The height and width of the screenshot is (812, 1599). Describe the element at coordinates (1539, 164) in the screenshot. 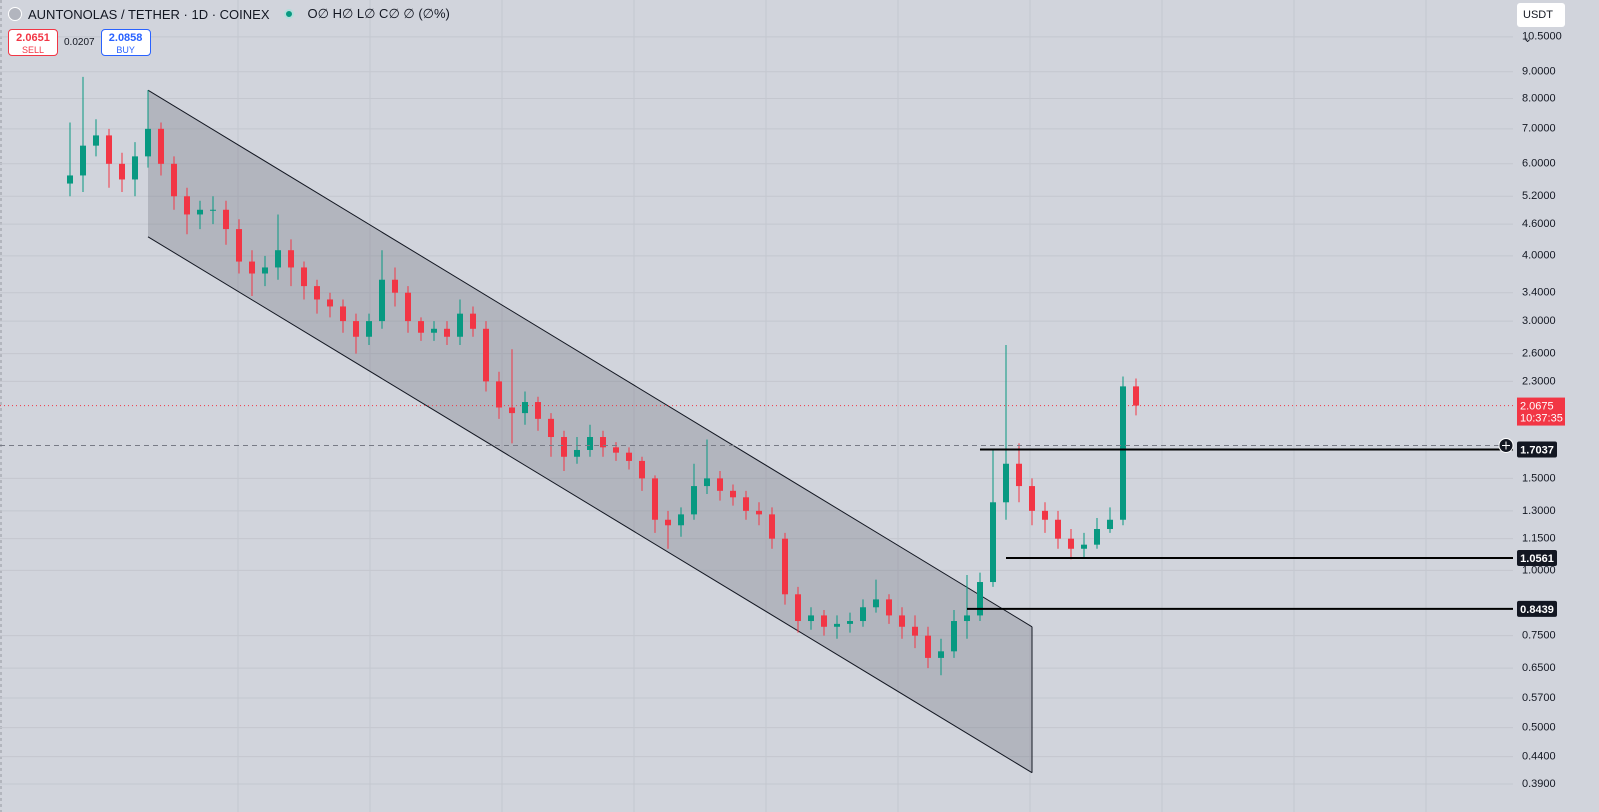

I see `y-tick-label: 6.0000` at that location.